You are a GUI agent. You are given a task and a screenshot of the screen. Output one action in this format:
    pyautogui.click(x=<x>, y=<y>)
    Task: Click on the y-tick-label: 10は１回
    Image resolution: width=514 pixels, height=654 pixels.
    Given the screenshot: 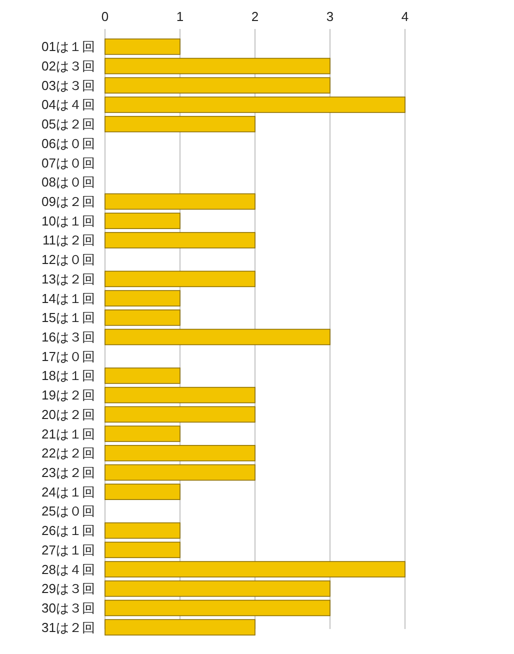 What is the action you would take?
    pyautogui.click(x=68, y=220)
    